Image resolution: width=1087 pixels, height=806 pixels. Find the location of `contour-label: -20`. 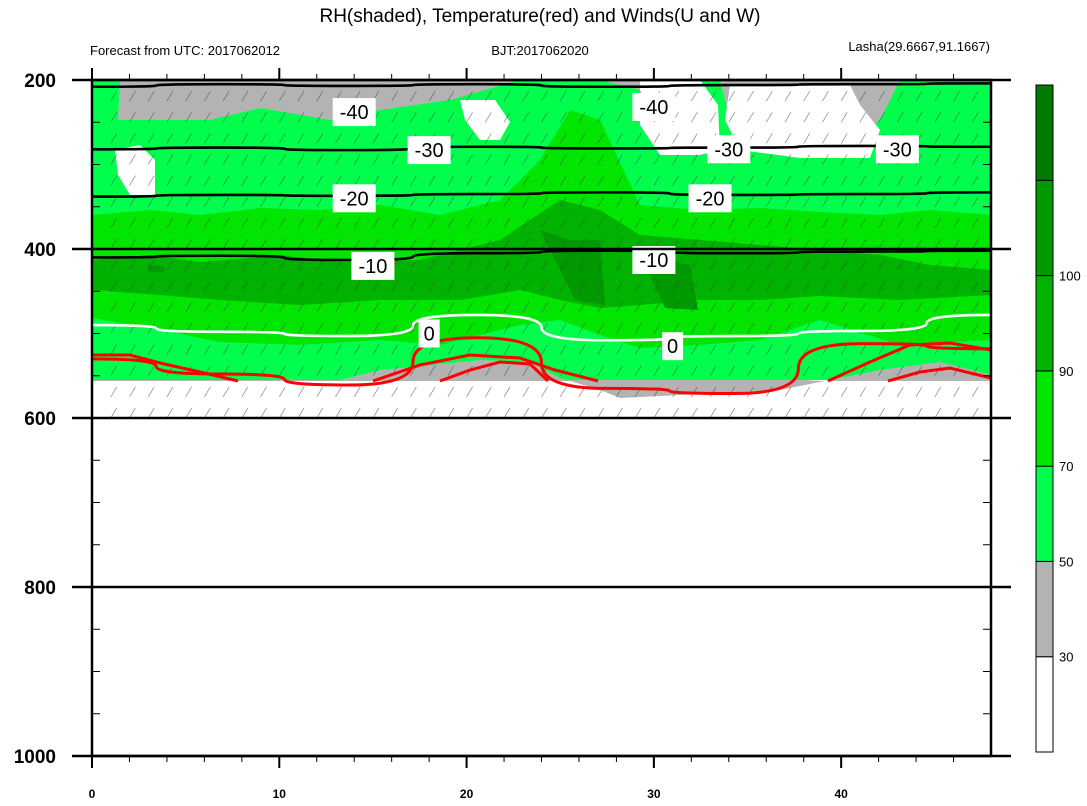

contour-label: -20 is located at coordinates (710, 199).